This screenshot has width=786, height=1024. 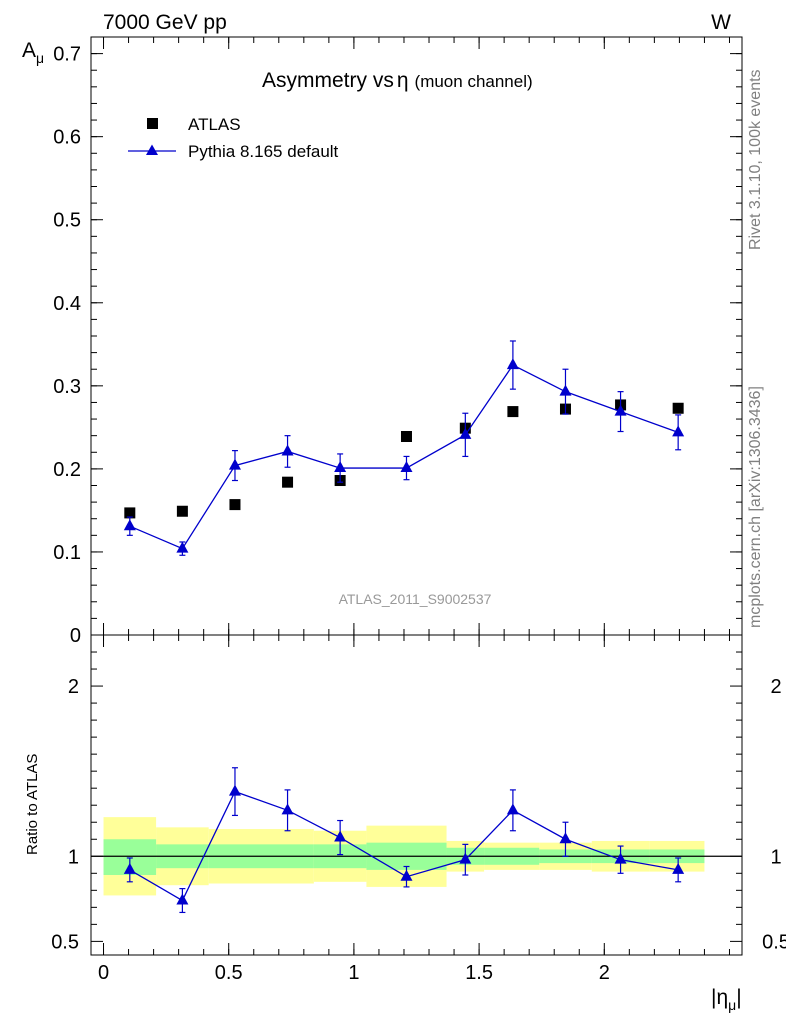 I want to click on rivet-version-label: Rivet 3.1.10, 100k events, so click(x=755, y=159).